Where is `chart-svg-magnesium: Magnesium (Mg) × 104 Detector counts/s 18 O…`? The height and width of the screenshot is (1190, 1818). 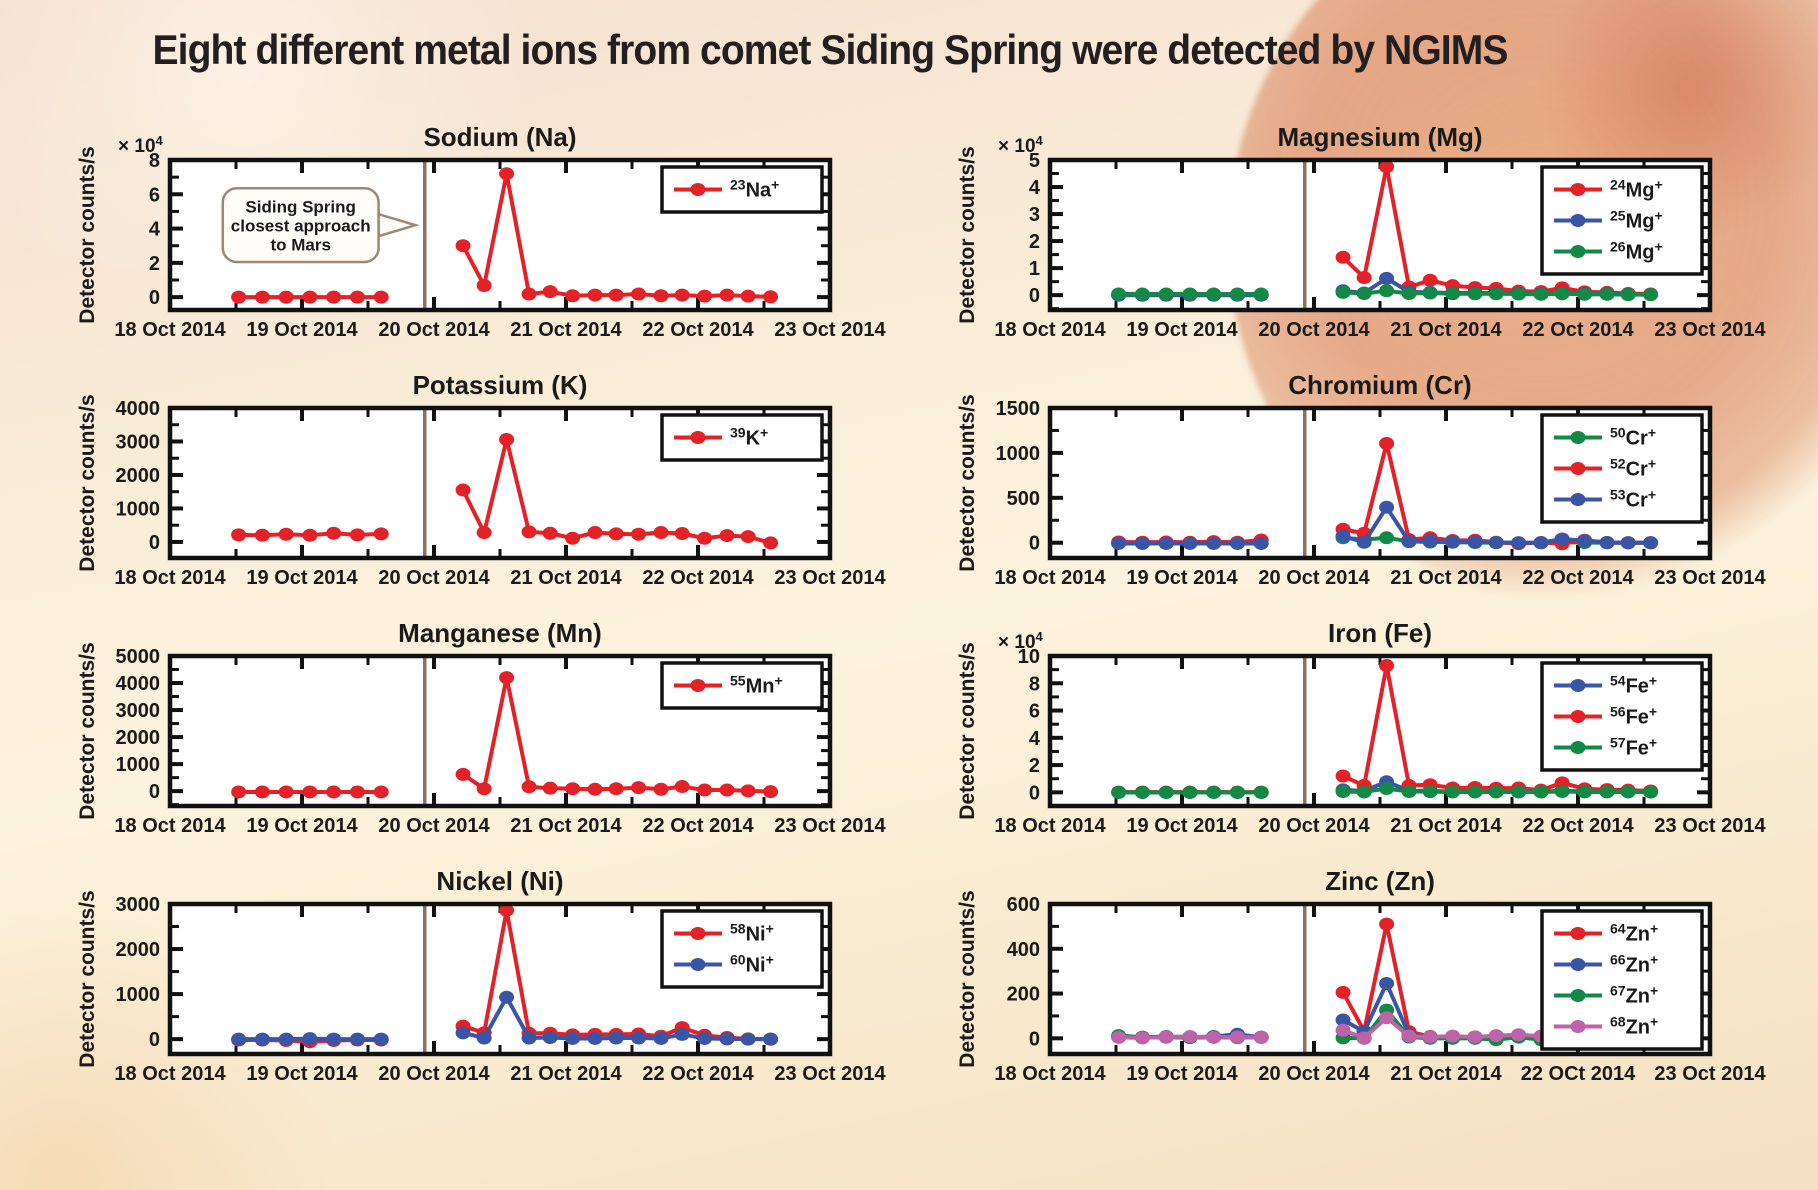 chart-svg-magnesium: Magnesium (Mg) × 104 Detector counts/s 18 O… is located at coordinates (1361, 231).